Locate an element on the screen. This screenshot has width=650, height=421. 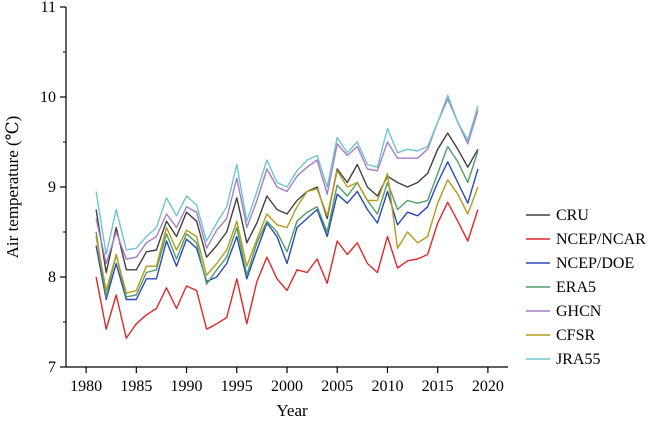
x-tick-label: 1980 is located at coordinates (86, 386).